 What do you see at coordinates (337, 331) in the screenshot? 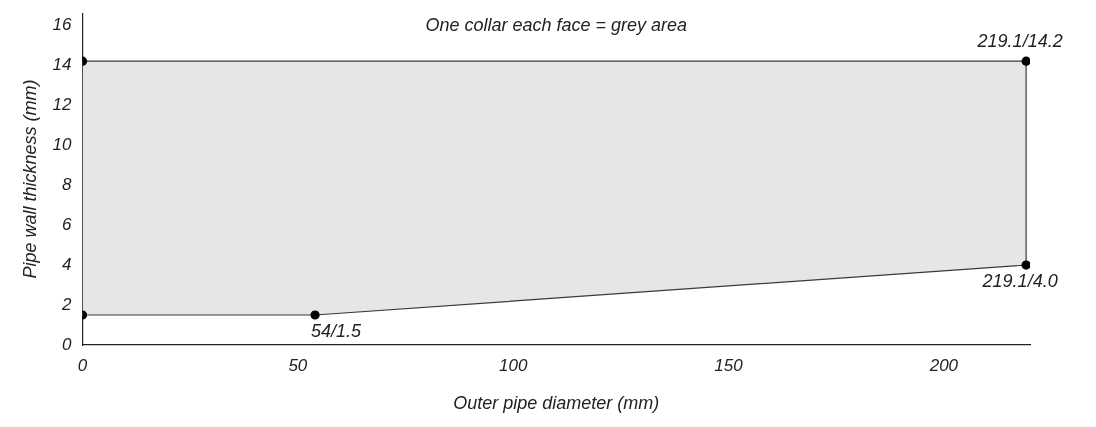
I see `data-label: 54/1.5` at bounding box center [337, 331].